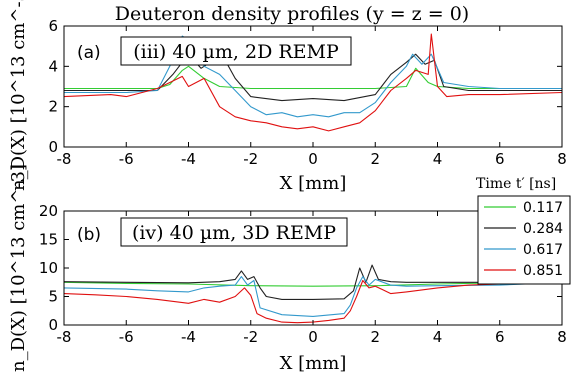  Describe the element at coordinates (562, 337) in the screenshot. I see `panel-b-xtick-label: 8` at that location.